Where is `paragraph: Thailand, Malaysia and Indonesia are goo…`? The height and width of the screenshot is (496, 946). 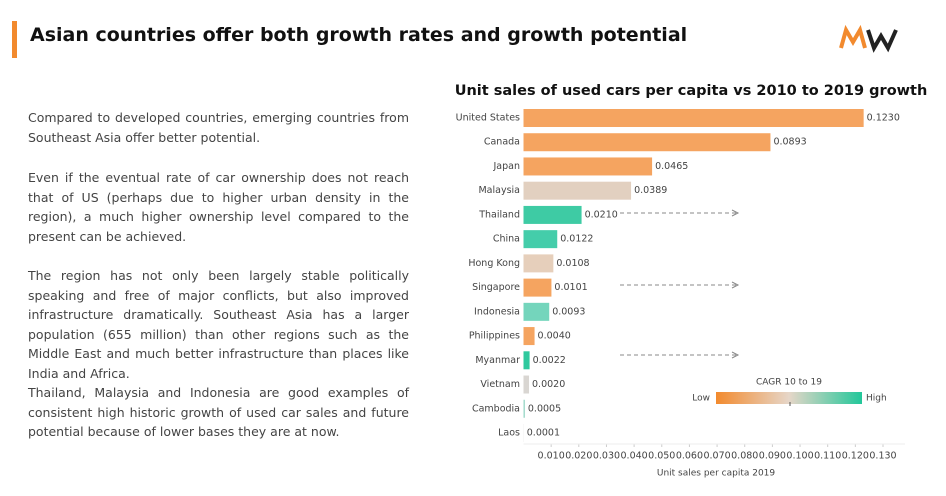 paragraph: Thailand, Malaysia and Indonesia are goo… is located at coordinates (218, 412).